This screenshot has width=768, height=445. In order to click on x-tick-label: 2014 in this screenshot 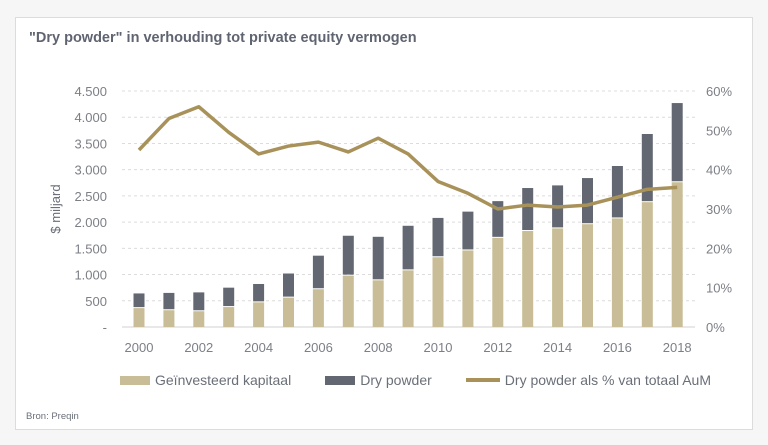, I will do `click(557, 347)`.